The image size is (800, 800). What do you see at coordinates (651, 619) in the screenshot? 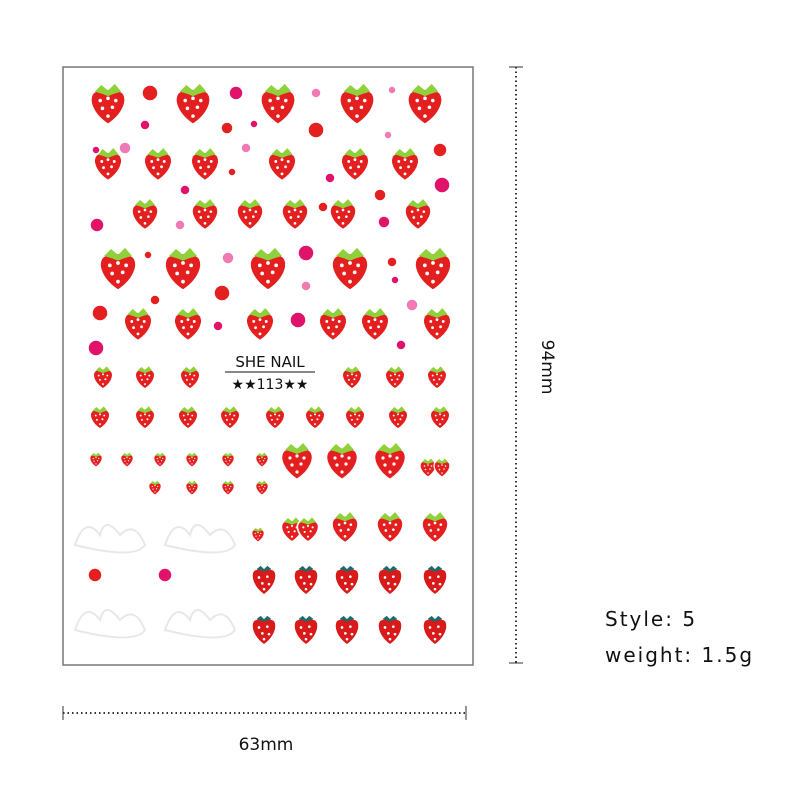
I see `style-spec: Style: 5` at bounding box center [651, 619].